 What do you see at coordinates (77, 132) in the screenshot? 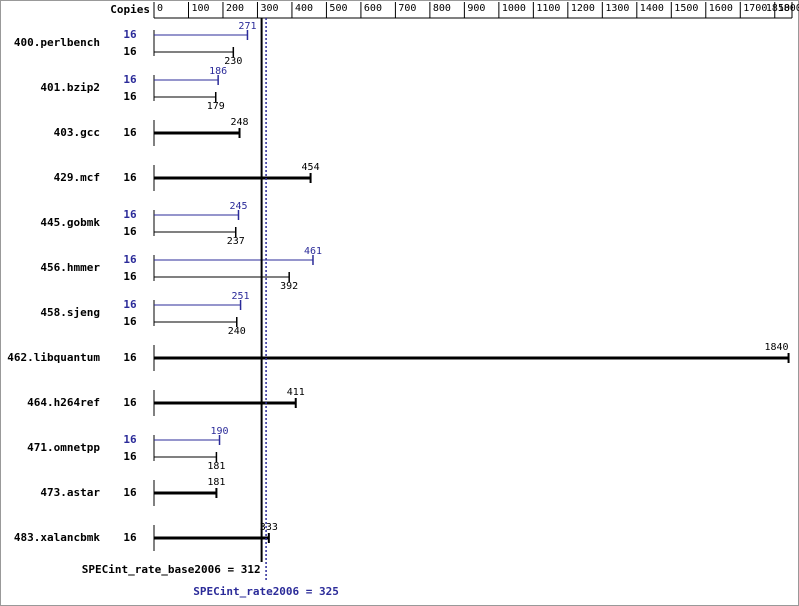
I see `category-label: 403.gcc` at bounding box center [77, 132].